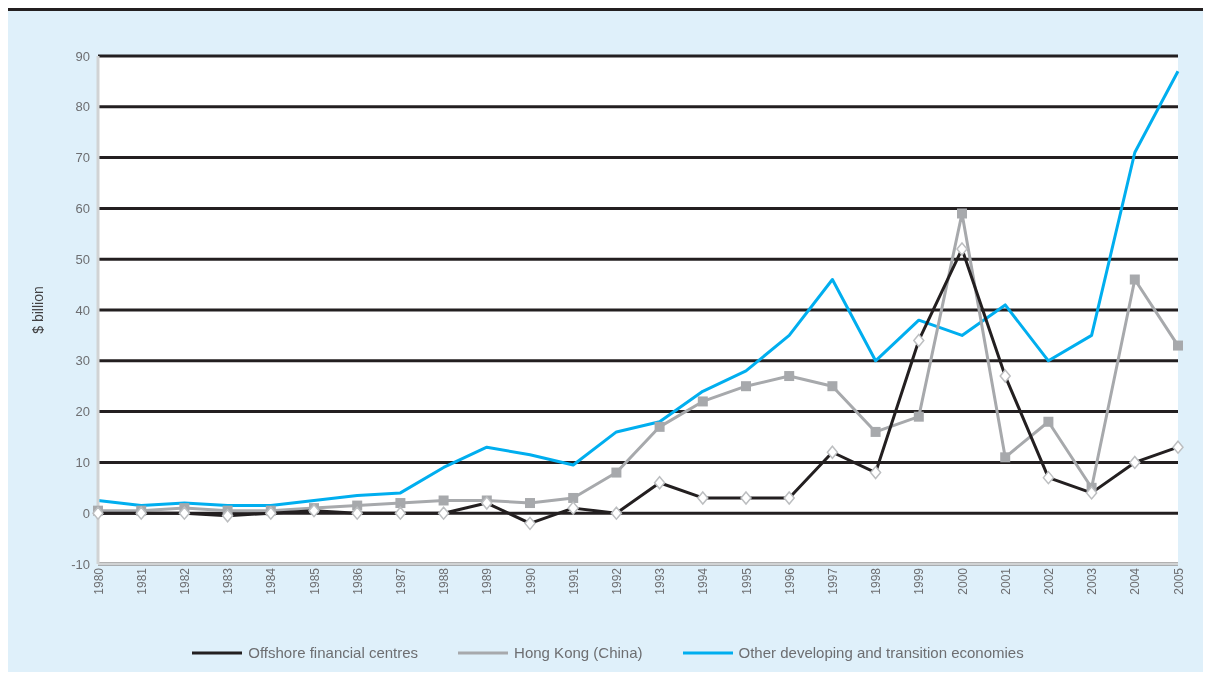  What do you see at coordinates (80, 564) in the screenshot?
I see `y-tick-label: -10` at bounding box center [80, 564].